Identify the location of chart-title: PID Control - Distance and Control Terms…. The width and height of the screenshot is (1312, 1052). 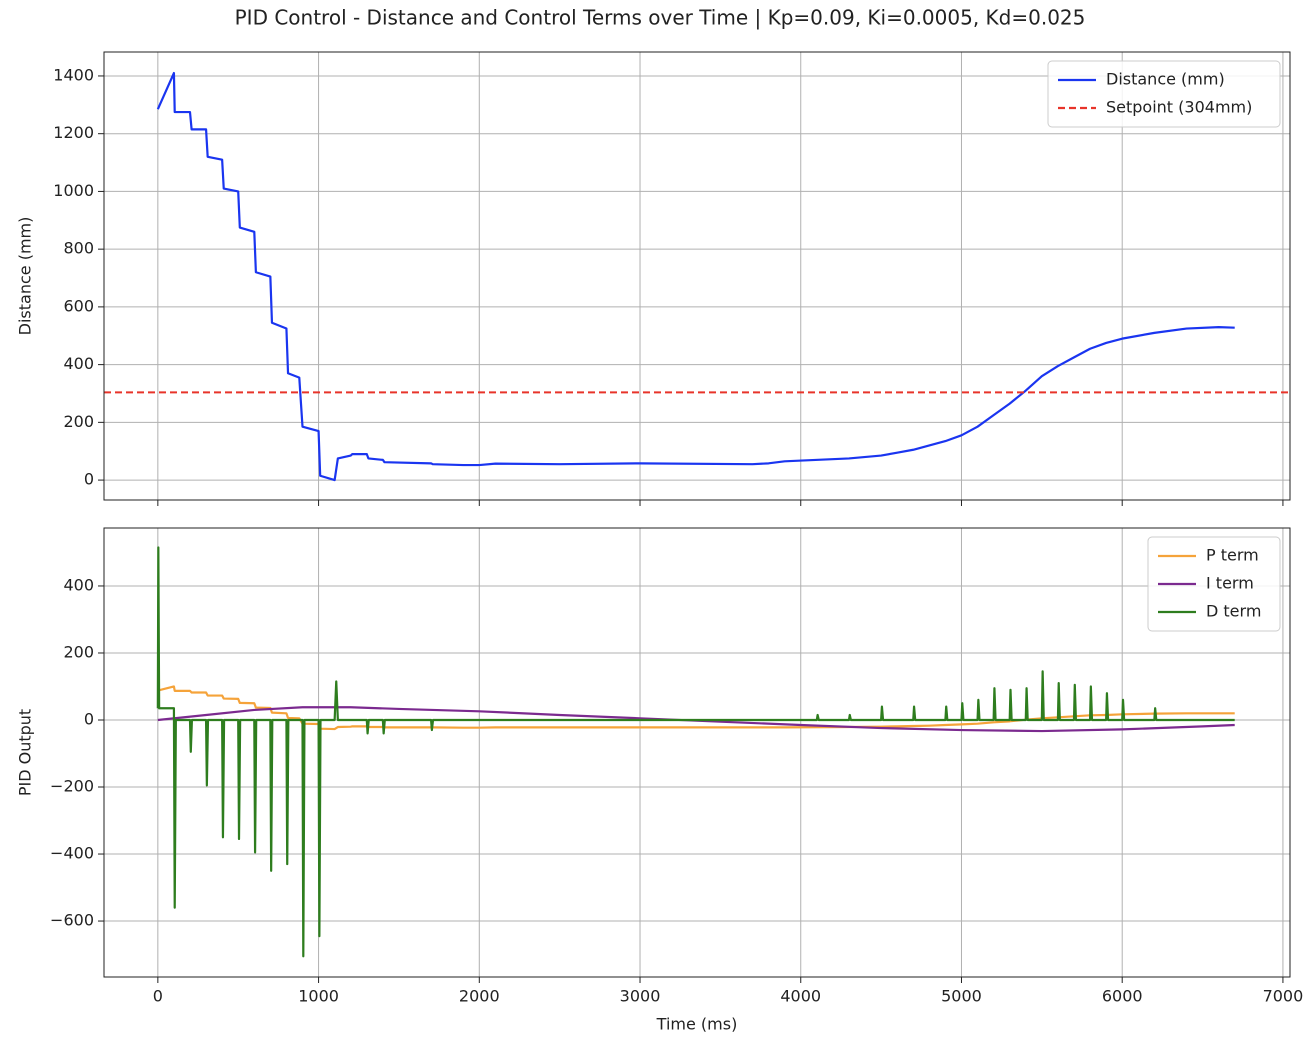
(660, 18).